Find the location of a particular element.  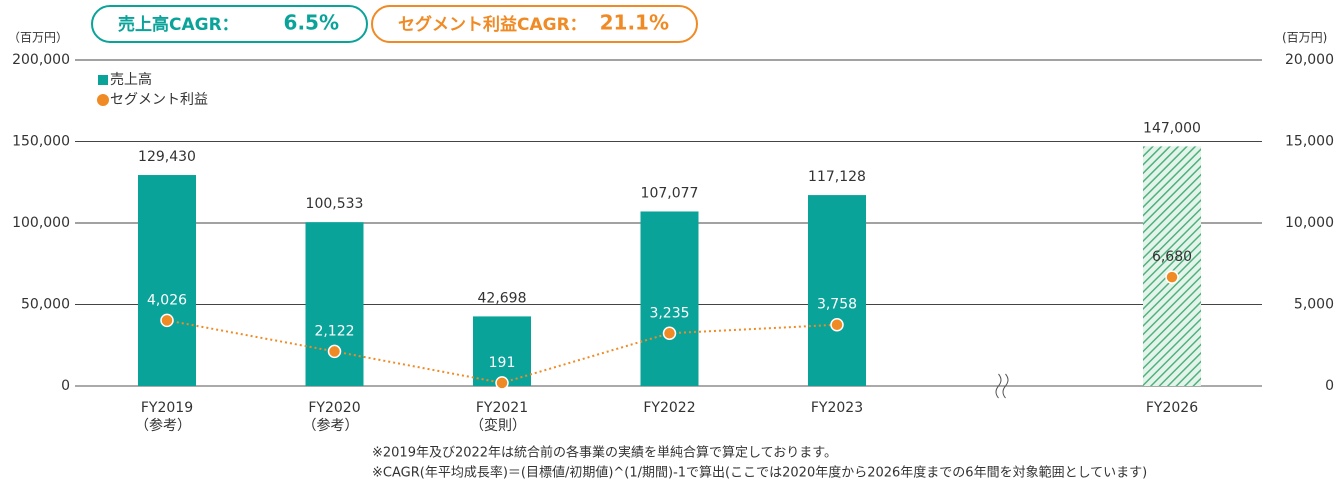

y-unit: （百万円） is located at coordinates (38, 38).